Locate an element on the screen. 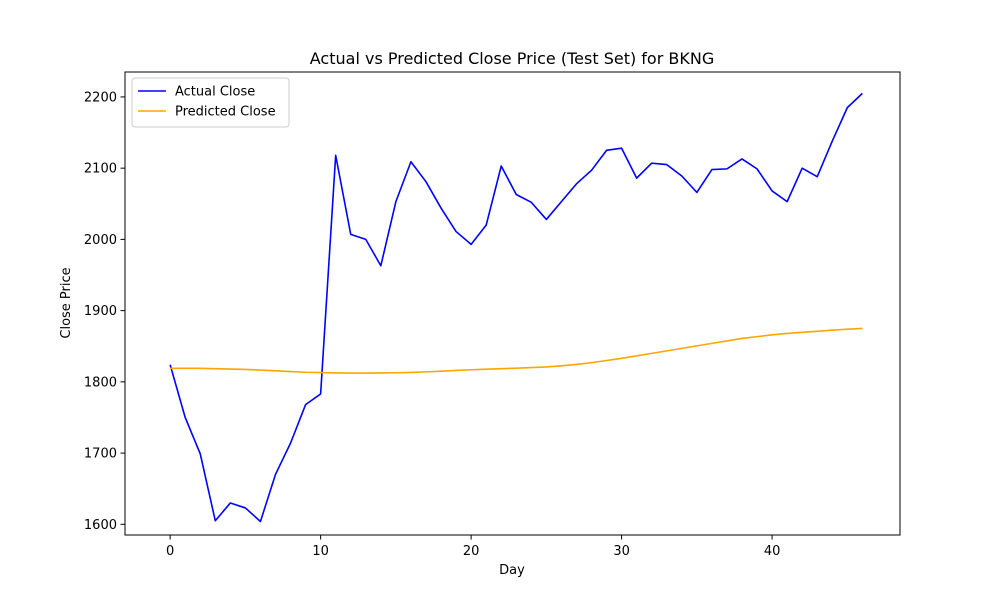 This screenshot has height=604, width=1000. x-tick-label-10: 10 is located at coordinates (320, 551).